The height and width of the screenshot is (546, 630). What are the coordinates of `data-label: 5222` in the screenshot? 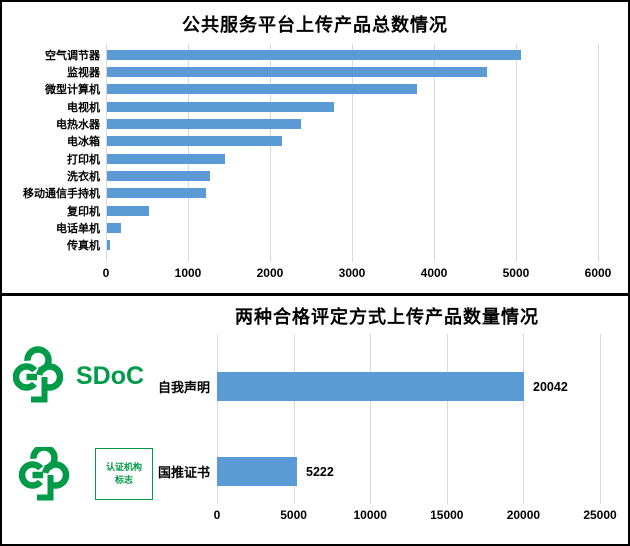 It's located at (320, 471).